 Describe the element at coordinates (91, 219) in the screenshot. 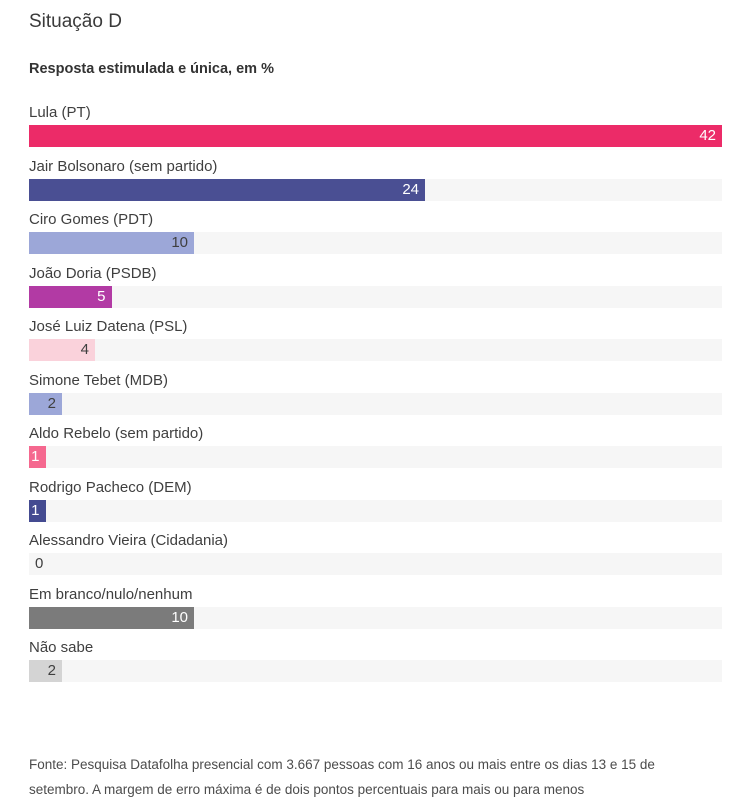

I see `bar-category-label: Ciro Gomes (PDT)` at that location.